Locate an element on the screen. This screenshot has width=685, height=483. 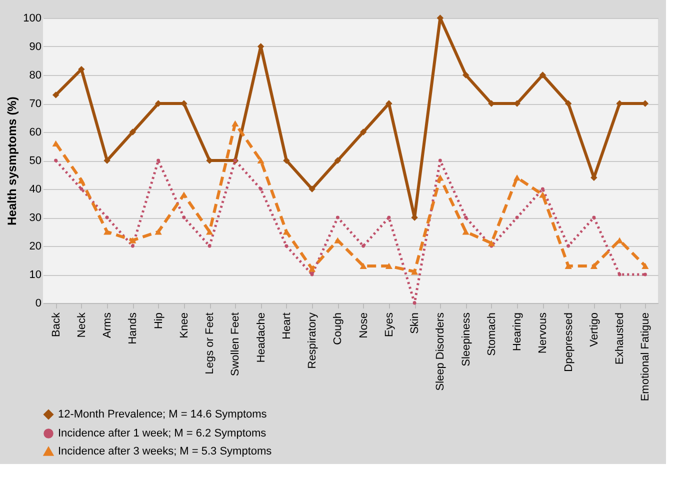
y-tick-label: 0 is located at coordinates (38, 304).